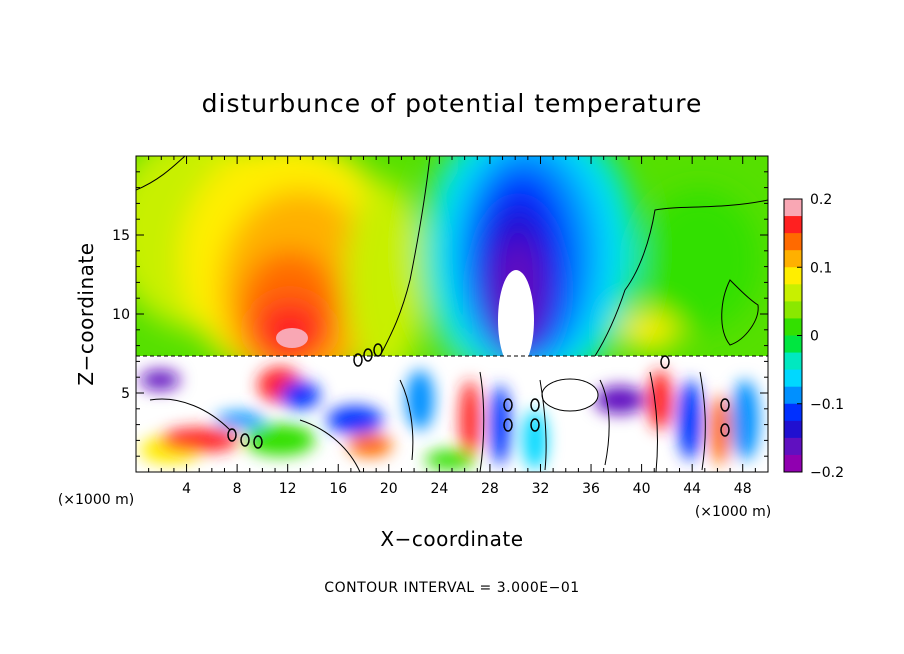 The height and width of the screenshot is (654, 904). I want to click on contour-circles, so click(478, 396).